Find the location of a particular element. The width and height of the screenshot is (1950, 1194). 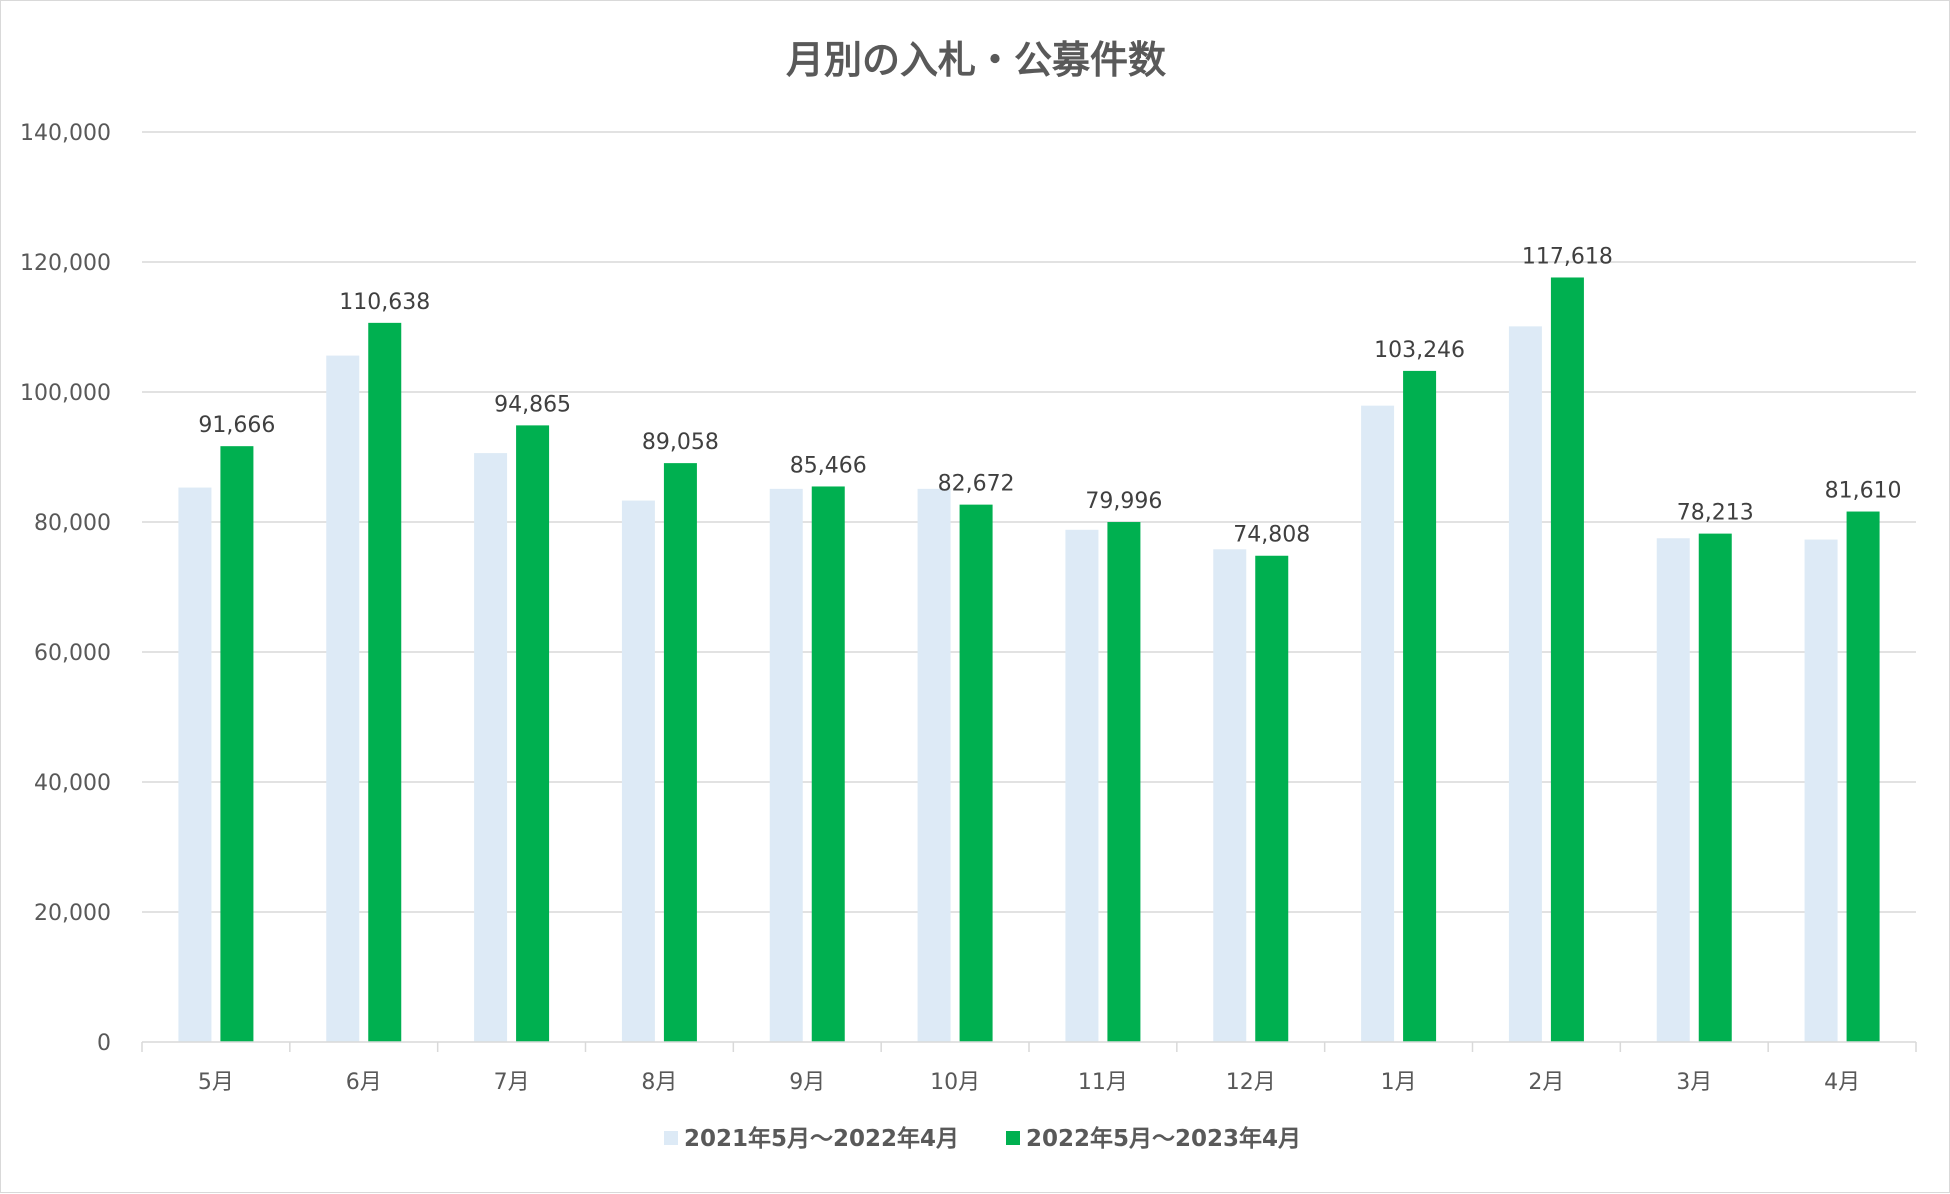

data-label: 78,213 is located at coordinates (1715, 513).